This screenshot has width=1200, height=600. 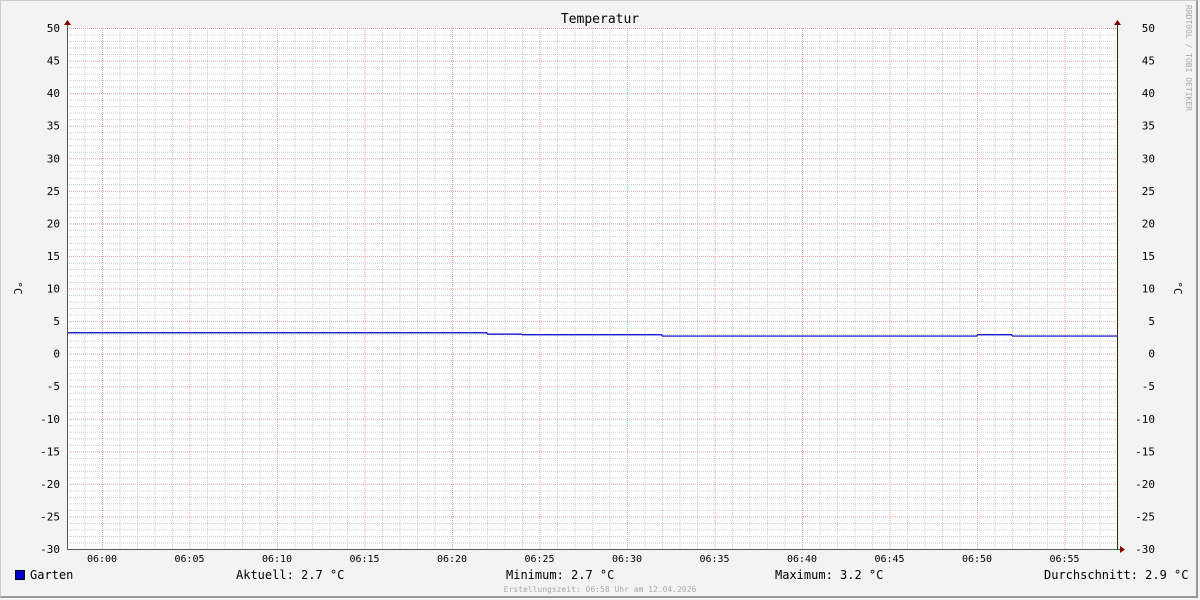 I want to click on creation-time: Erstellungszeit: 06:58 Uhr am 12.04.2026, so click(x=600, y=589).